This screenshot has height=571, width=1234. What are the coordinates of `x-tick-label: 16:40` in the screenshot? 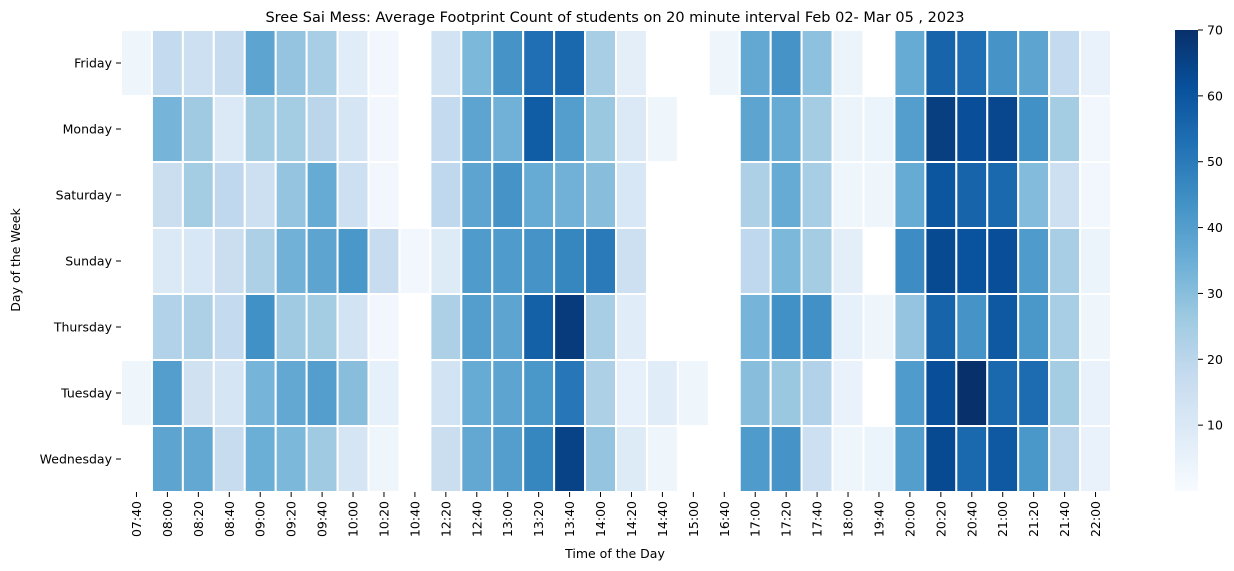 It's located at (724, 519).